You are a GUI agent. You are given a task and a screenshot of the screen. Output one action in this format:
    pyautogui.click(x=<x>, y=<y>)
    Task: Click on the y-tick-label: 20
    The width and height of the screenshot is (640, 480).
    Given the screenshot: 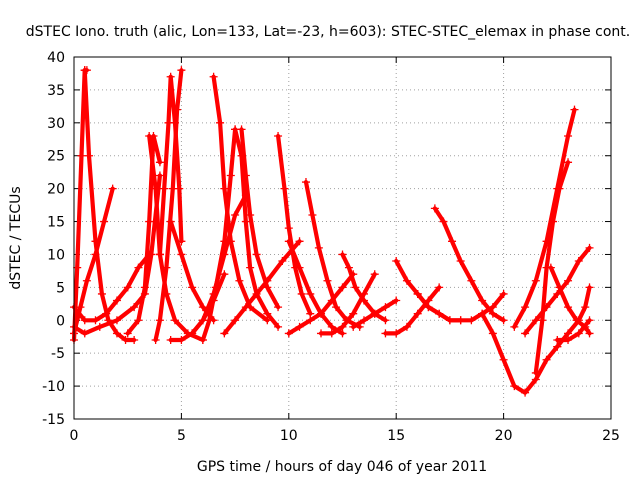 What is the action you would take?
    pyautogui.click(x=56, y=190)
    